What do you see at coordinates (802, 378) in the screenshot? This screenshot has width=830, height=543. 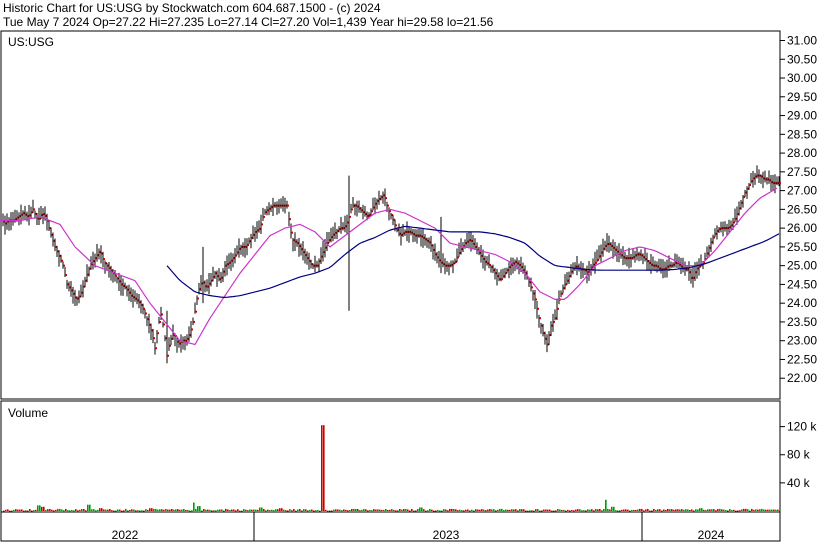 I see `price-y-tick-label: 22.00` at bounding box center [802, 378].